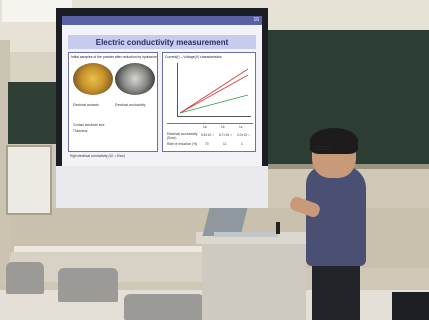 The image size is (429, 320). I want to click on powder-photo-grey, so click(135, 79).